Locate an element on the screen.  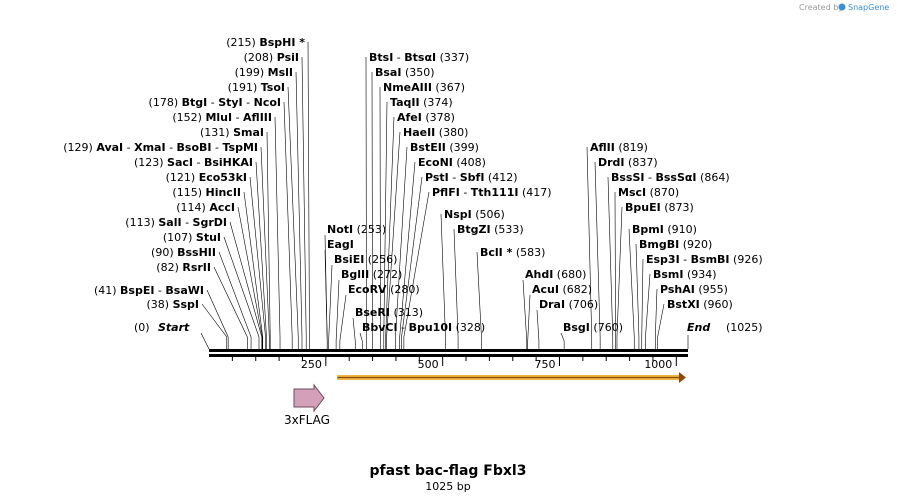
enzyme-name: PflFI is located at coordinates (446, 192).